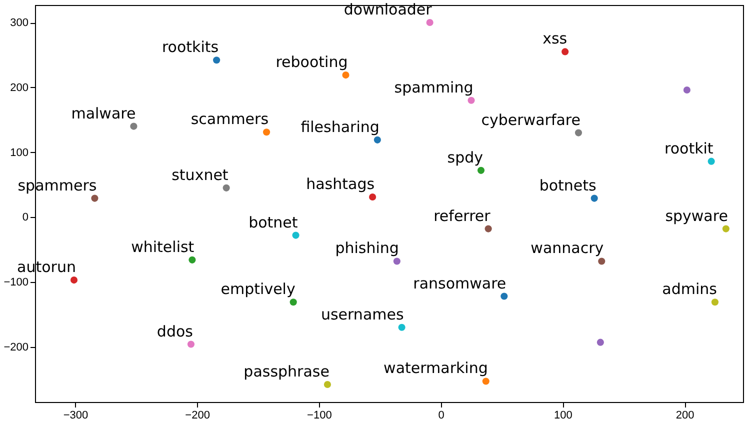  Describe the element at coordinates (690, 289) in the screenshot. I see `series-label: admins` at that location.